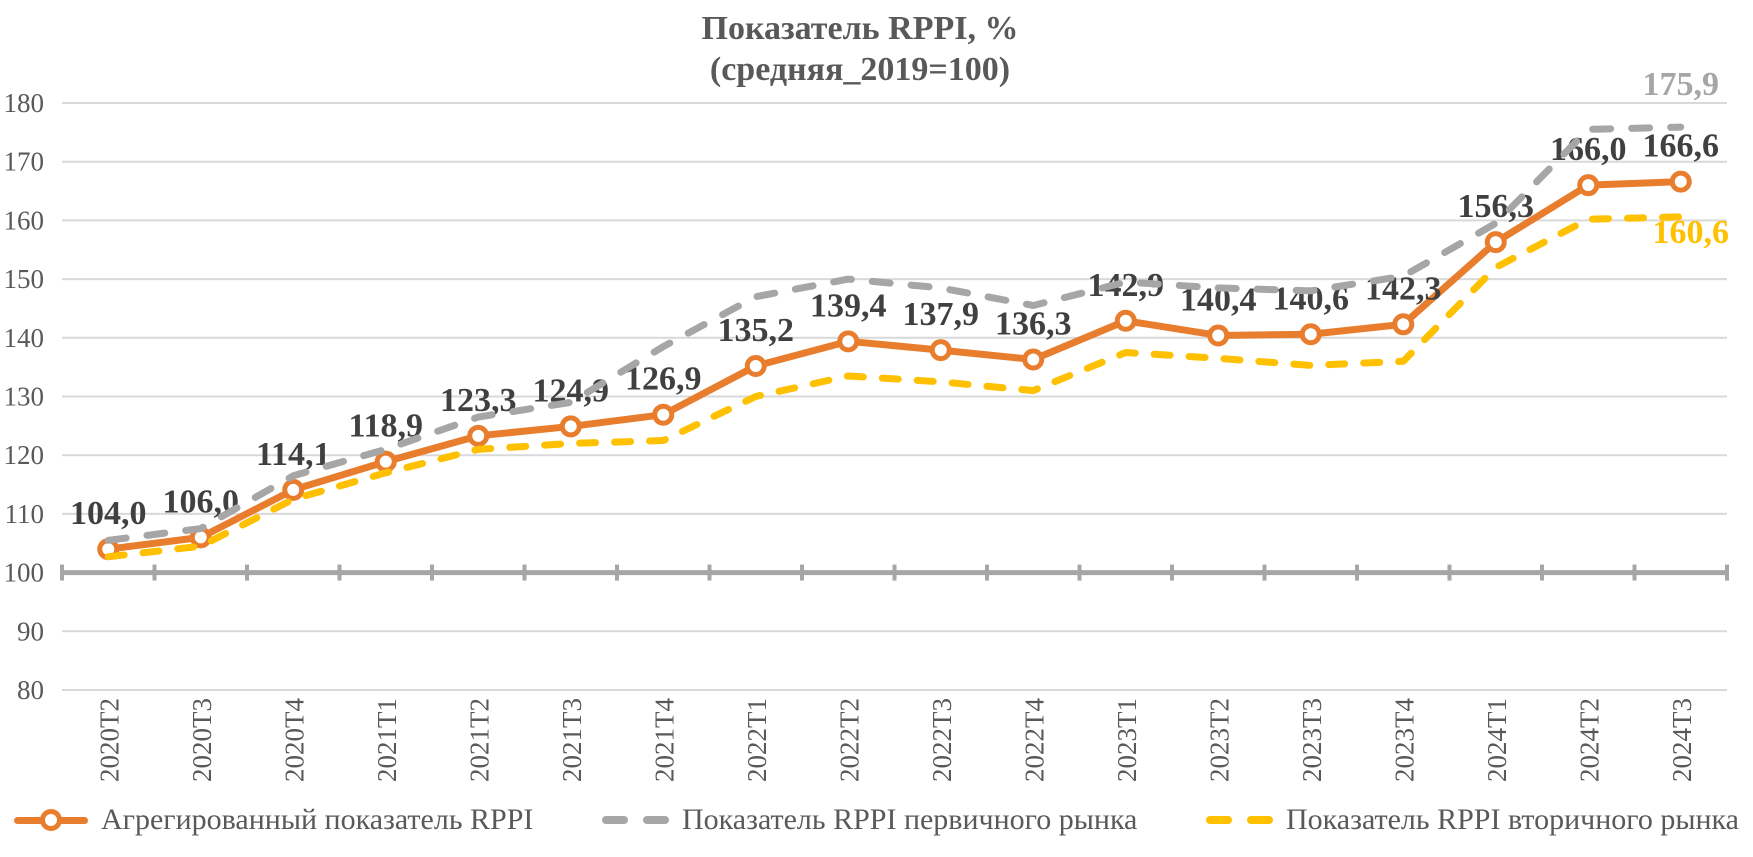 The width and height of the screenshot is (1753, 857). What do you see at coordinates (24, 279) in the screenshot?
I see `y-tick-label: 150` at bounding box center [24, 279].